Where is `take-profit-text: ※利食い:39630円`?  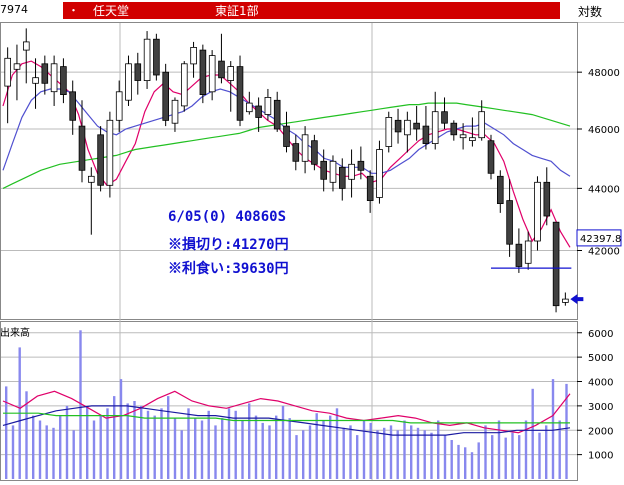 take-profit-text: ※利食い:39630円 is located at coordinates (228, 269).